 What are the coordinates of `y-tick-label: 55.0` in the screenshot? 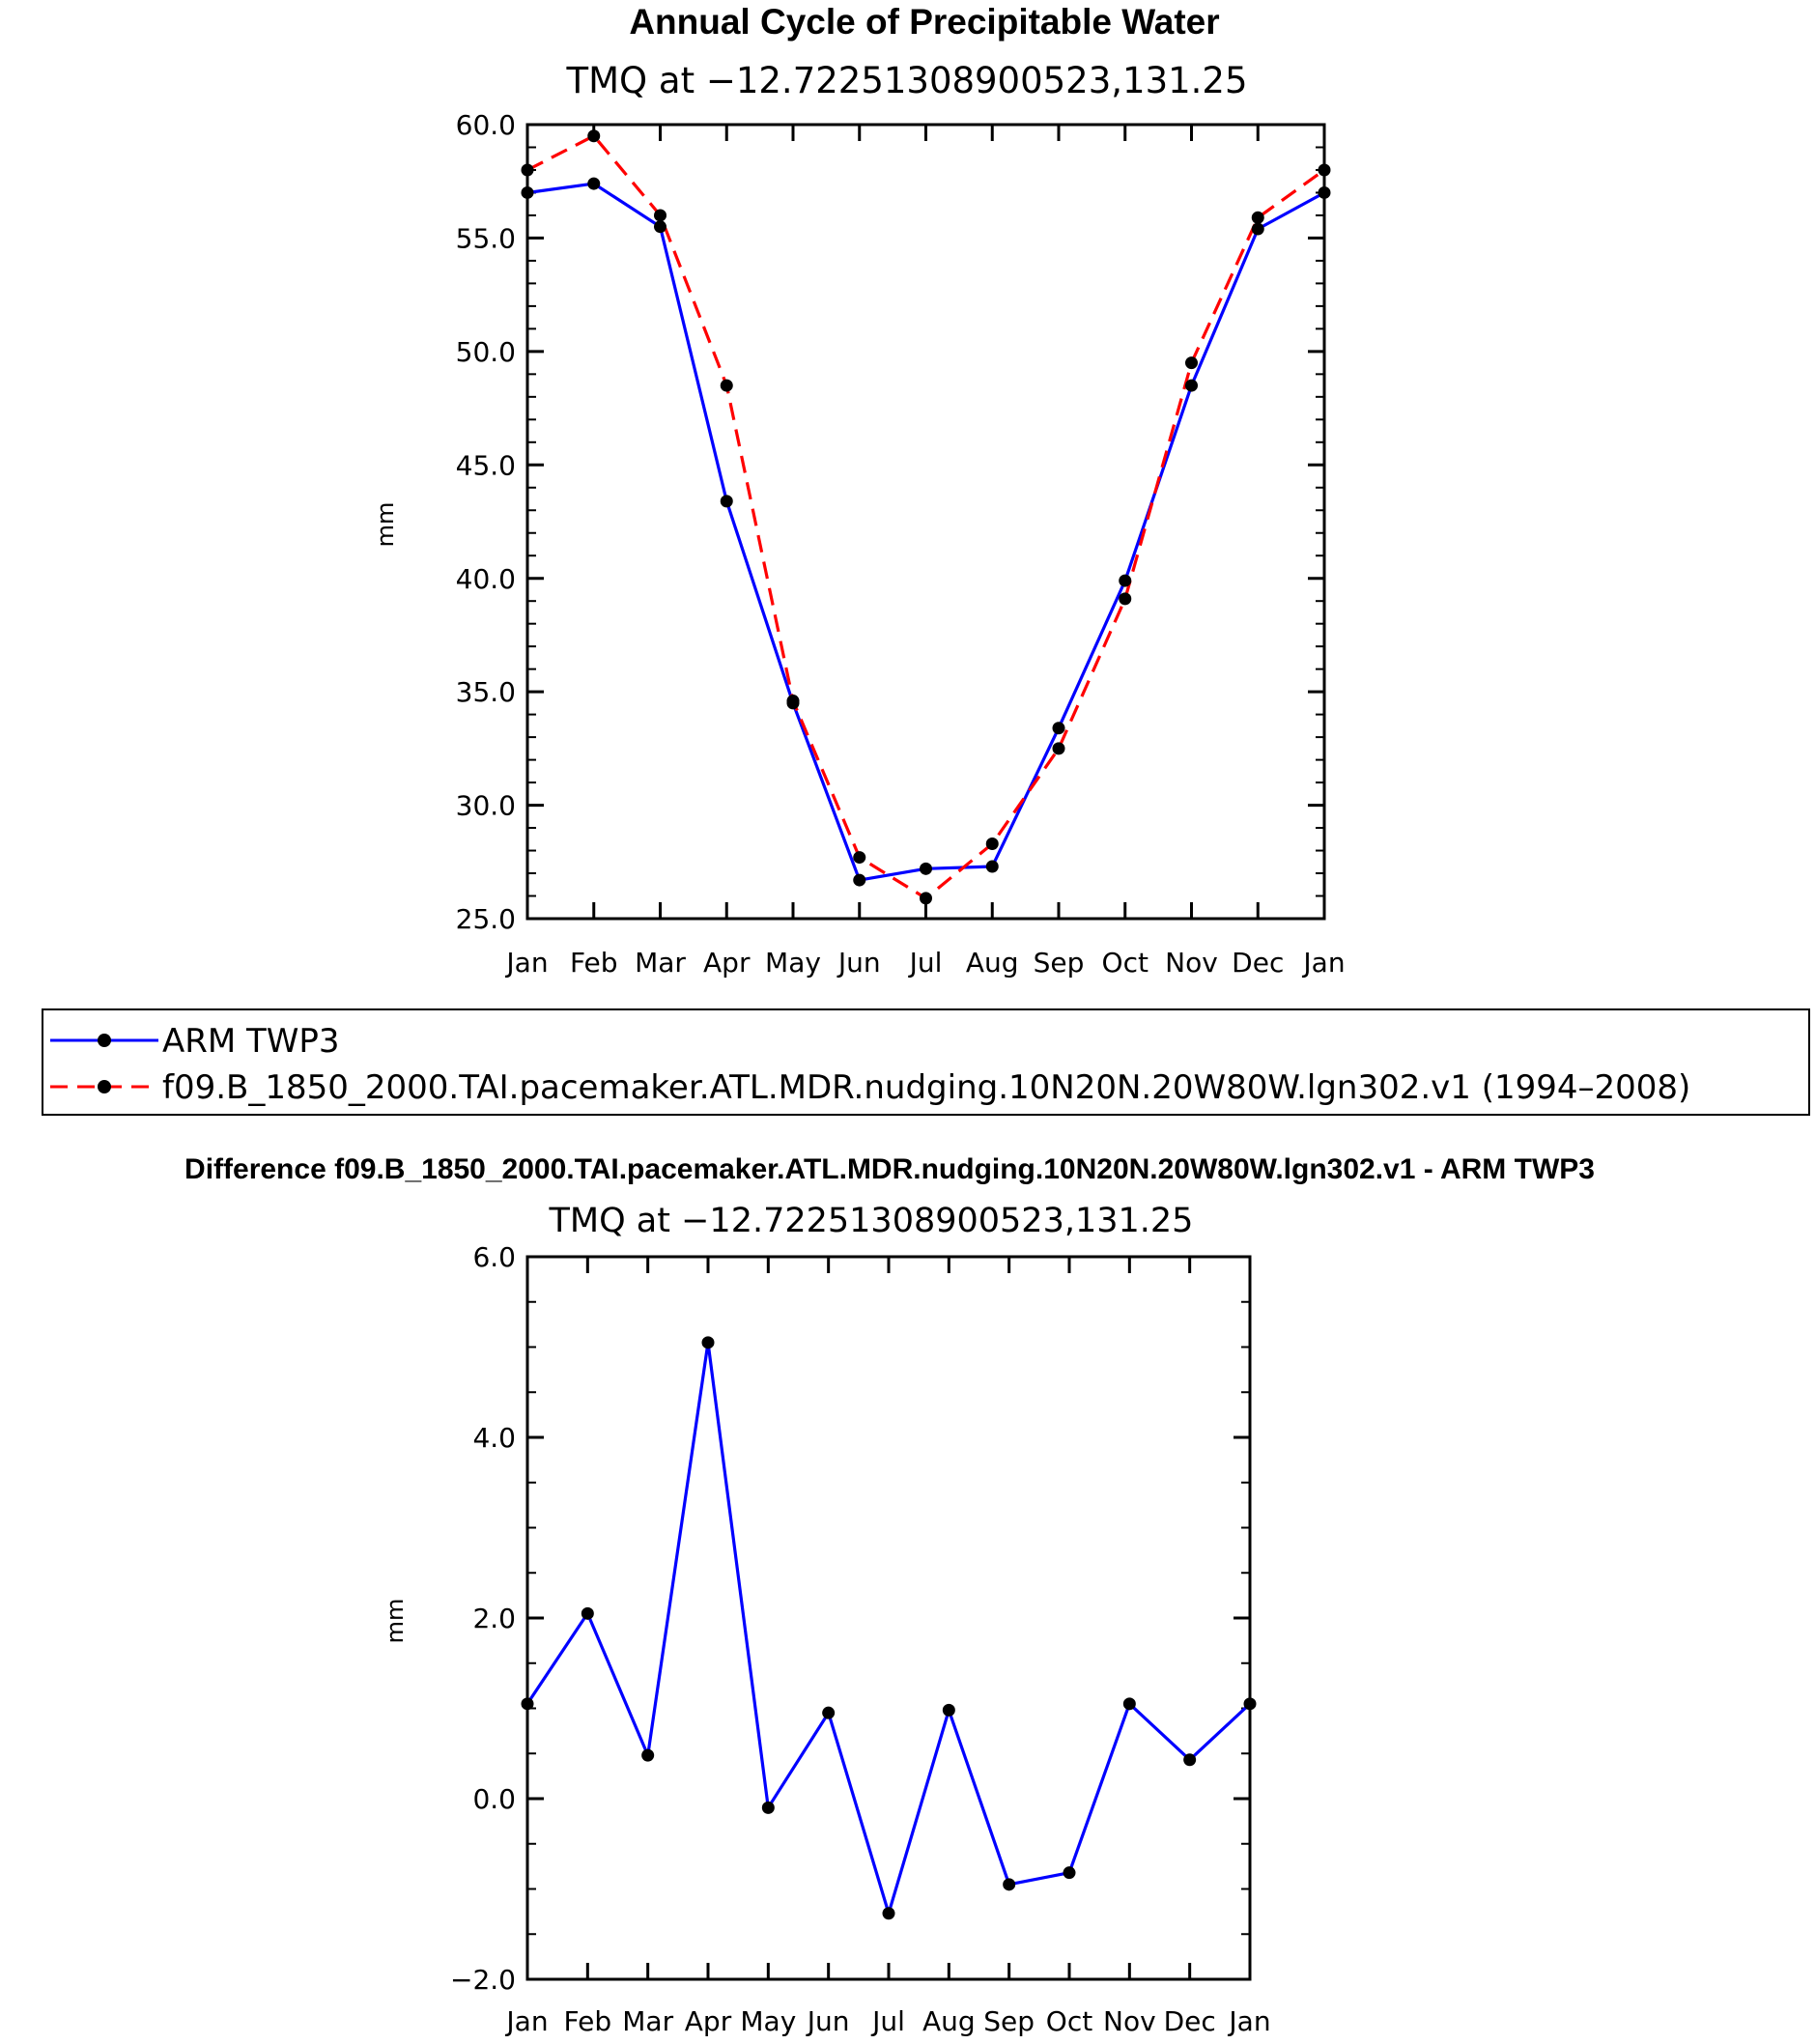 It's located at (486, 239).